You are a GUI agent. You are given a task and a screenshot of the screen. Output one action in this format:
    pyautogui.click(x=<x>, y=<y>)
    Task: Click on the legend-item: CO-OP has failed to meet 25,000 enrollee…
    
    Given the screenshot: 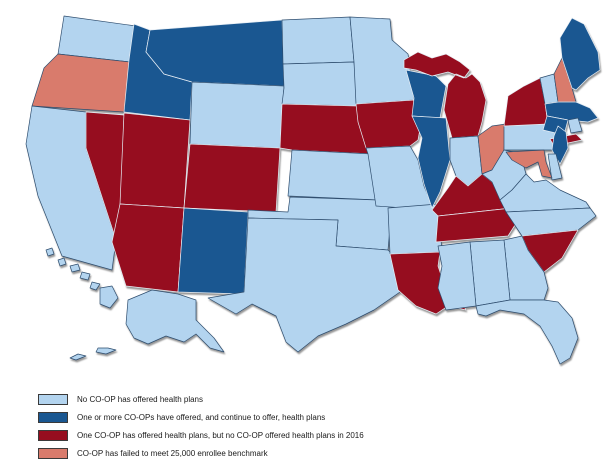 What is the action you would take?
    pyautogui.click(x=318, y=453)
    